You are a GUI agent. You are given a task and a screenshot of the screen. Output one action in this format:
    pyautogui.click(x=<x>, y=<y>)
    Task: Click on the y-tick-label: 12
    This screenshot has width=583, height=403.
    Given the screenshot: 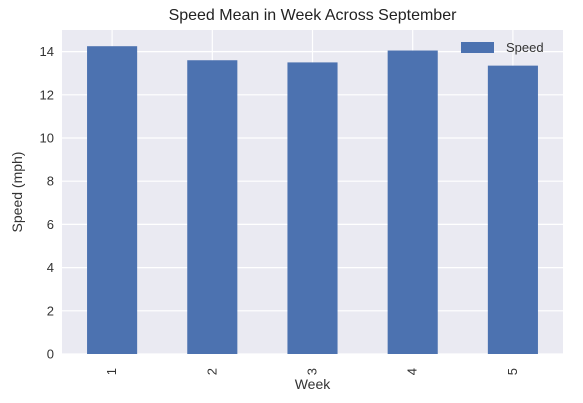 What is the action you would take?
    pyautogui.click(x=47, y=94)
    